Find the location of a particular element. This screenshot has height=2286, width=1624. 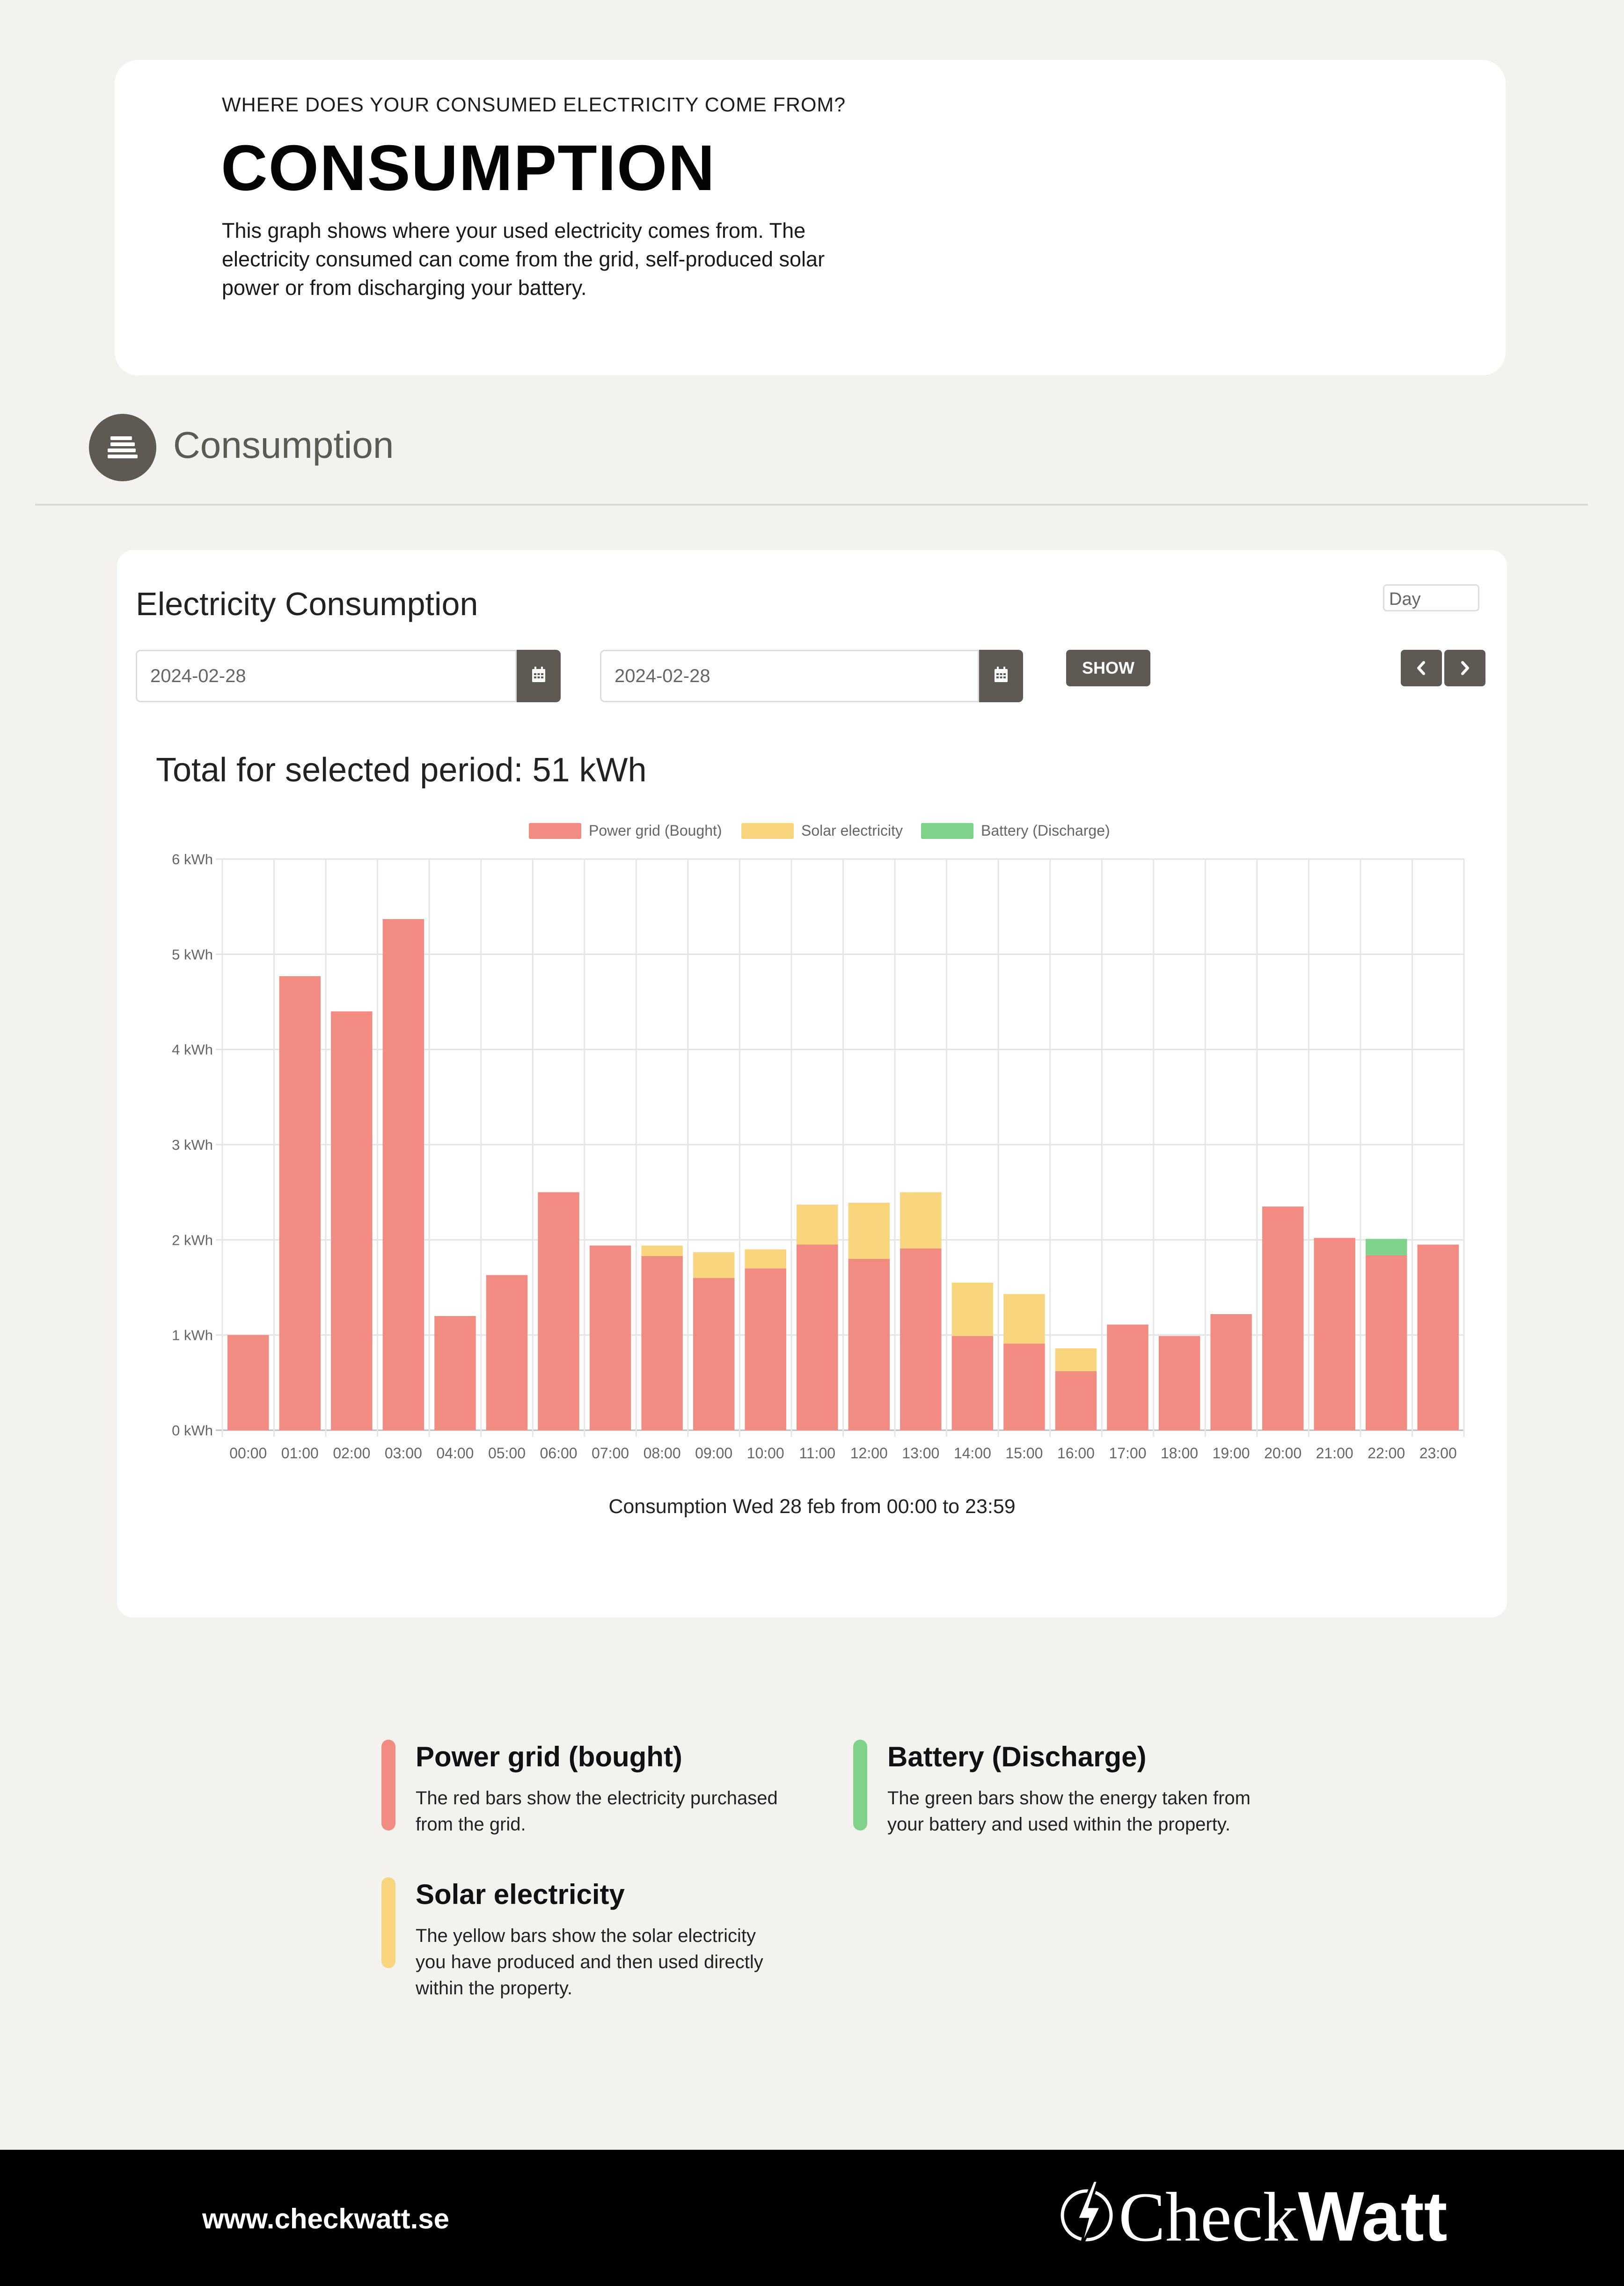

y-tick-label: 1 kWh is located at coordinates (192, 1335).